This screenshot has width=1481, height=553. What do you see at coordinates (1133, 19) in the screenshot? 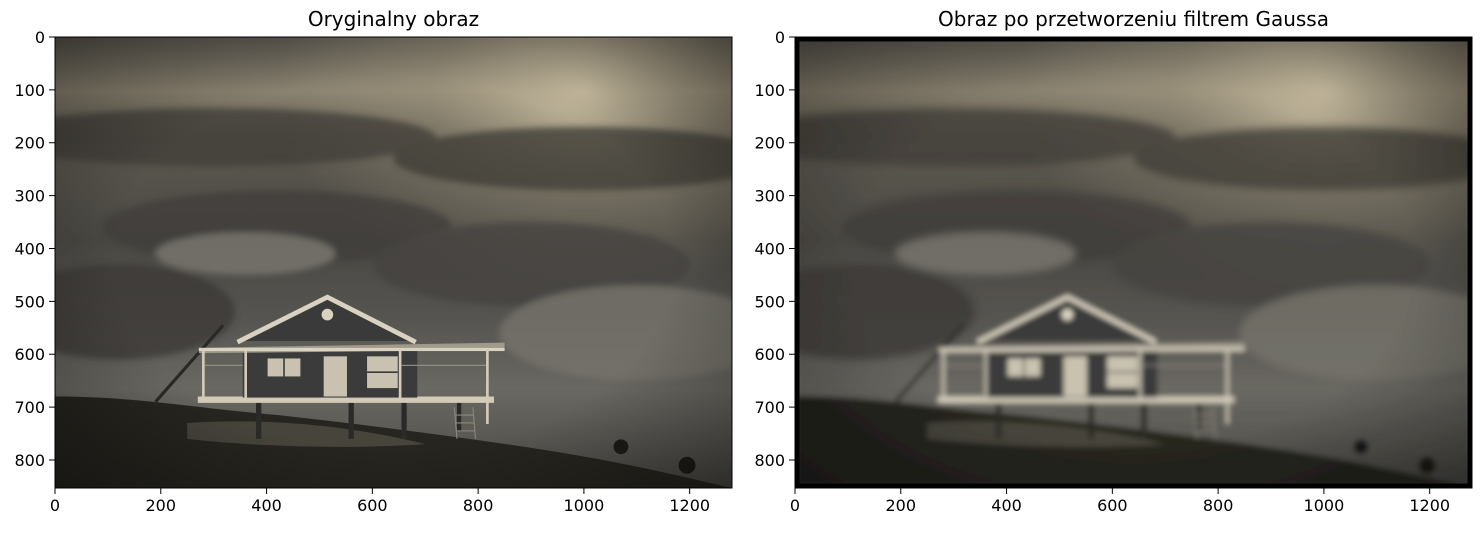
I see `panel-gaussian-title: Obraz po przetworzeniu filtrem Gaussa` at bounding box center [1133, 19].